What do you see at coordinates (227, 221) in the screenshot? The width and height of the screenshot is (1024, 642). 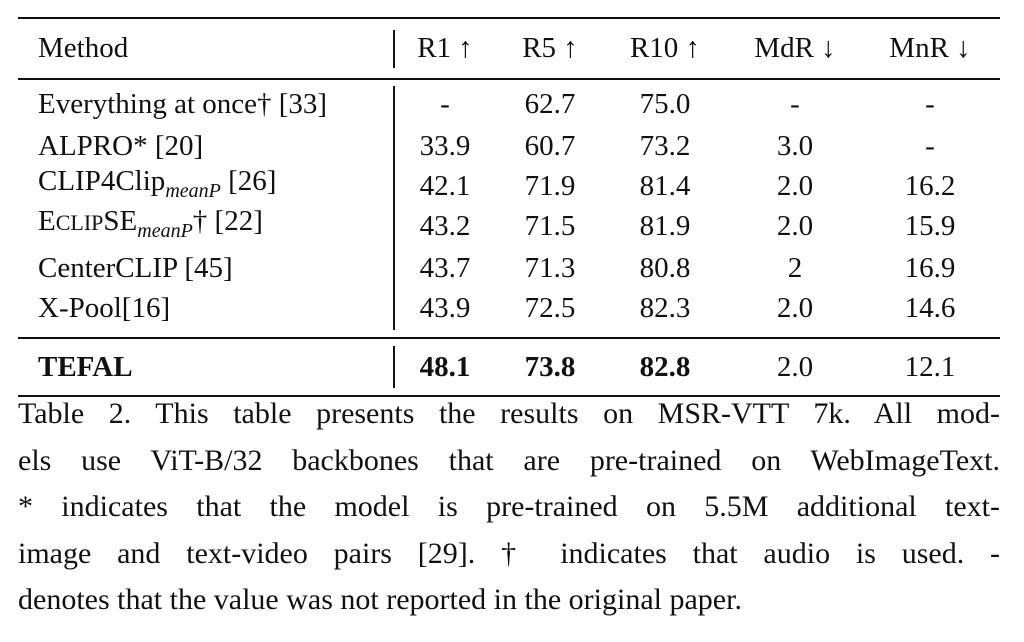 I see `method-text: † [22]` at bounding box center [227, 221].